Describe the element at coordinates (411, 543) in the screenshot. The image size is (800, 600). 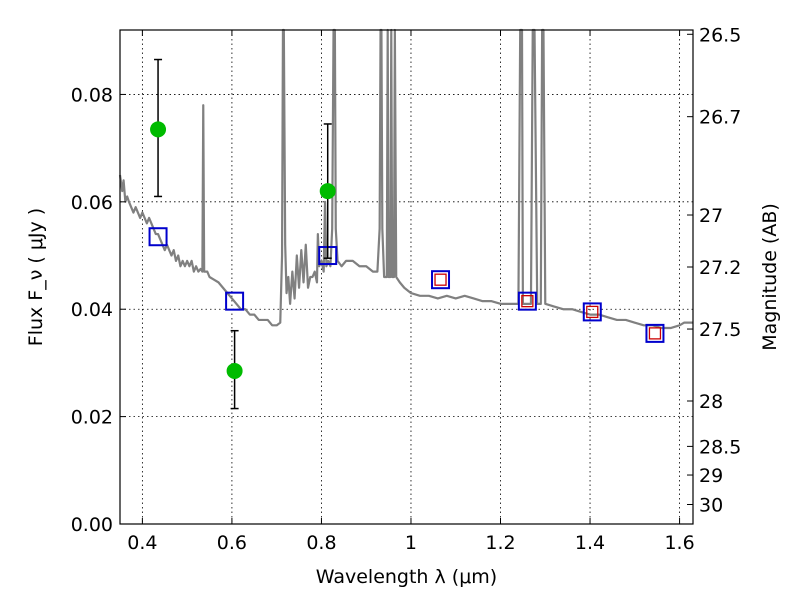
I see `x-tick-label: 1` at that location.